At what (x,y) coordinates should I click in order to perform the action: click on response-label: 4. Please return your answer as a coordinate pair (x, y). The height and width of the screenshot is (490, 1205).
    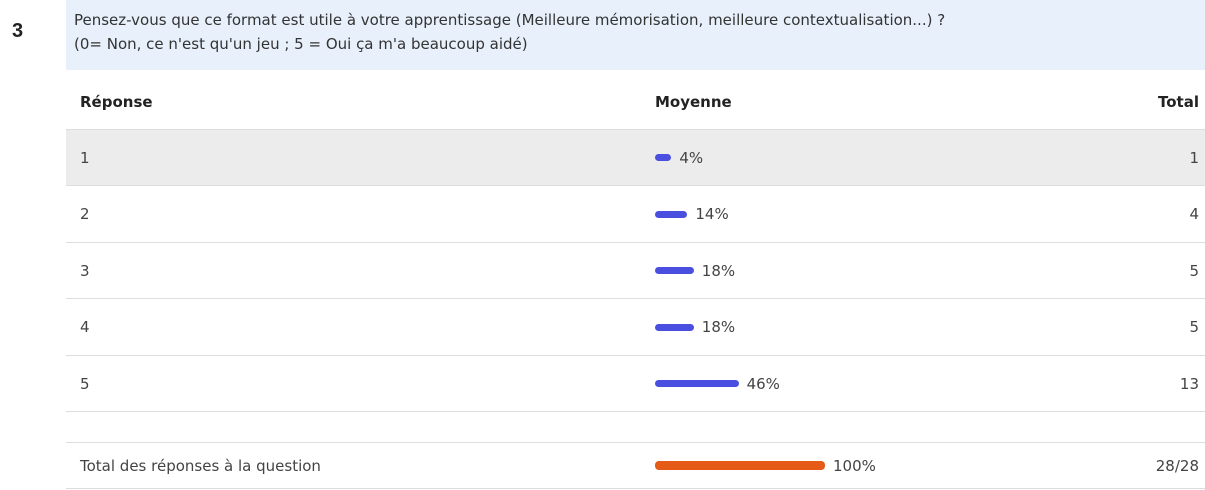
    Looking at the image, I should click on (85, 327).